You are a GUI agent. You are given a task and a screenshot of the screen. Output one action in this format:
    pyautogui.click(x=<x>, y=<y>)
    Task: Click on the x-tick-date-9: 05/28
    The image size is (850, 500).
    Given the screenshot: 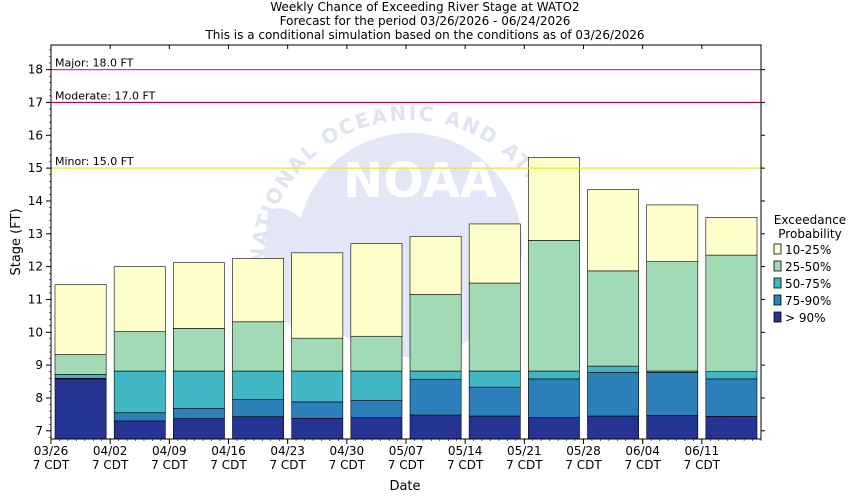 What is the action you would take?
    pyautogui.click(x=583, y=451)
    